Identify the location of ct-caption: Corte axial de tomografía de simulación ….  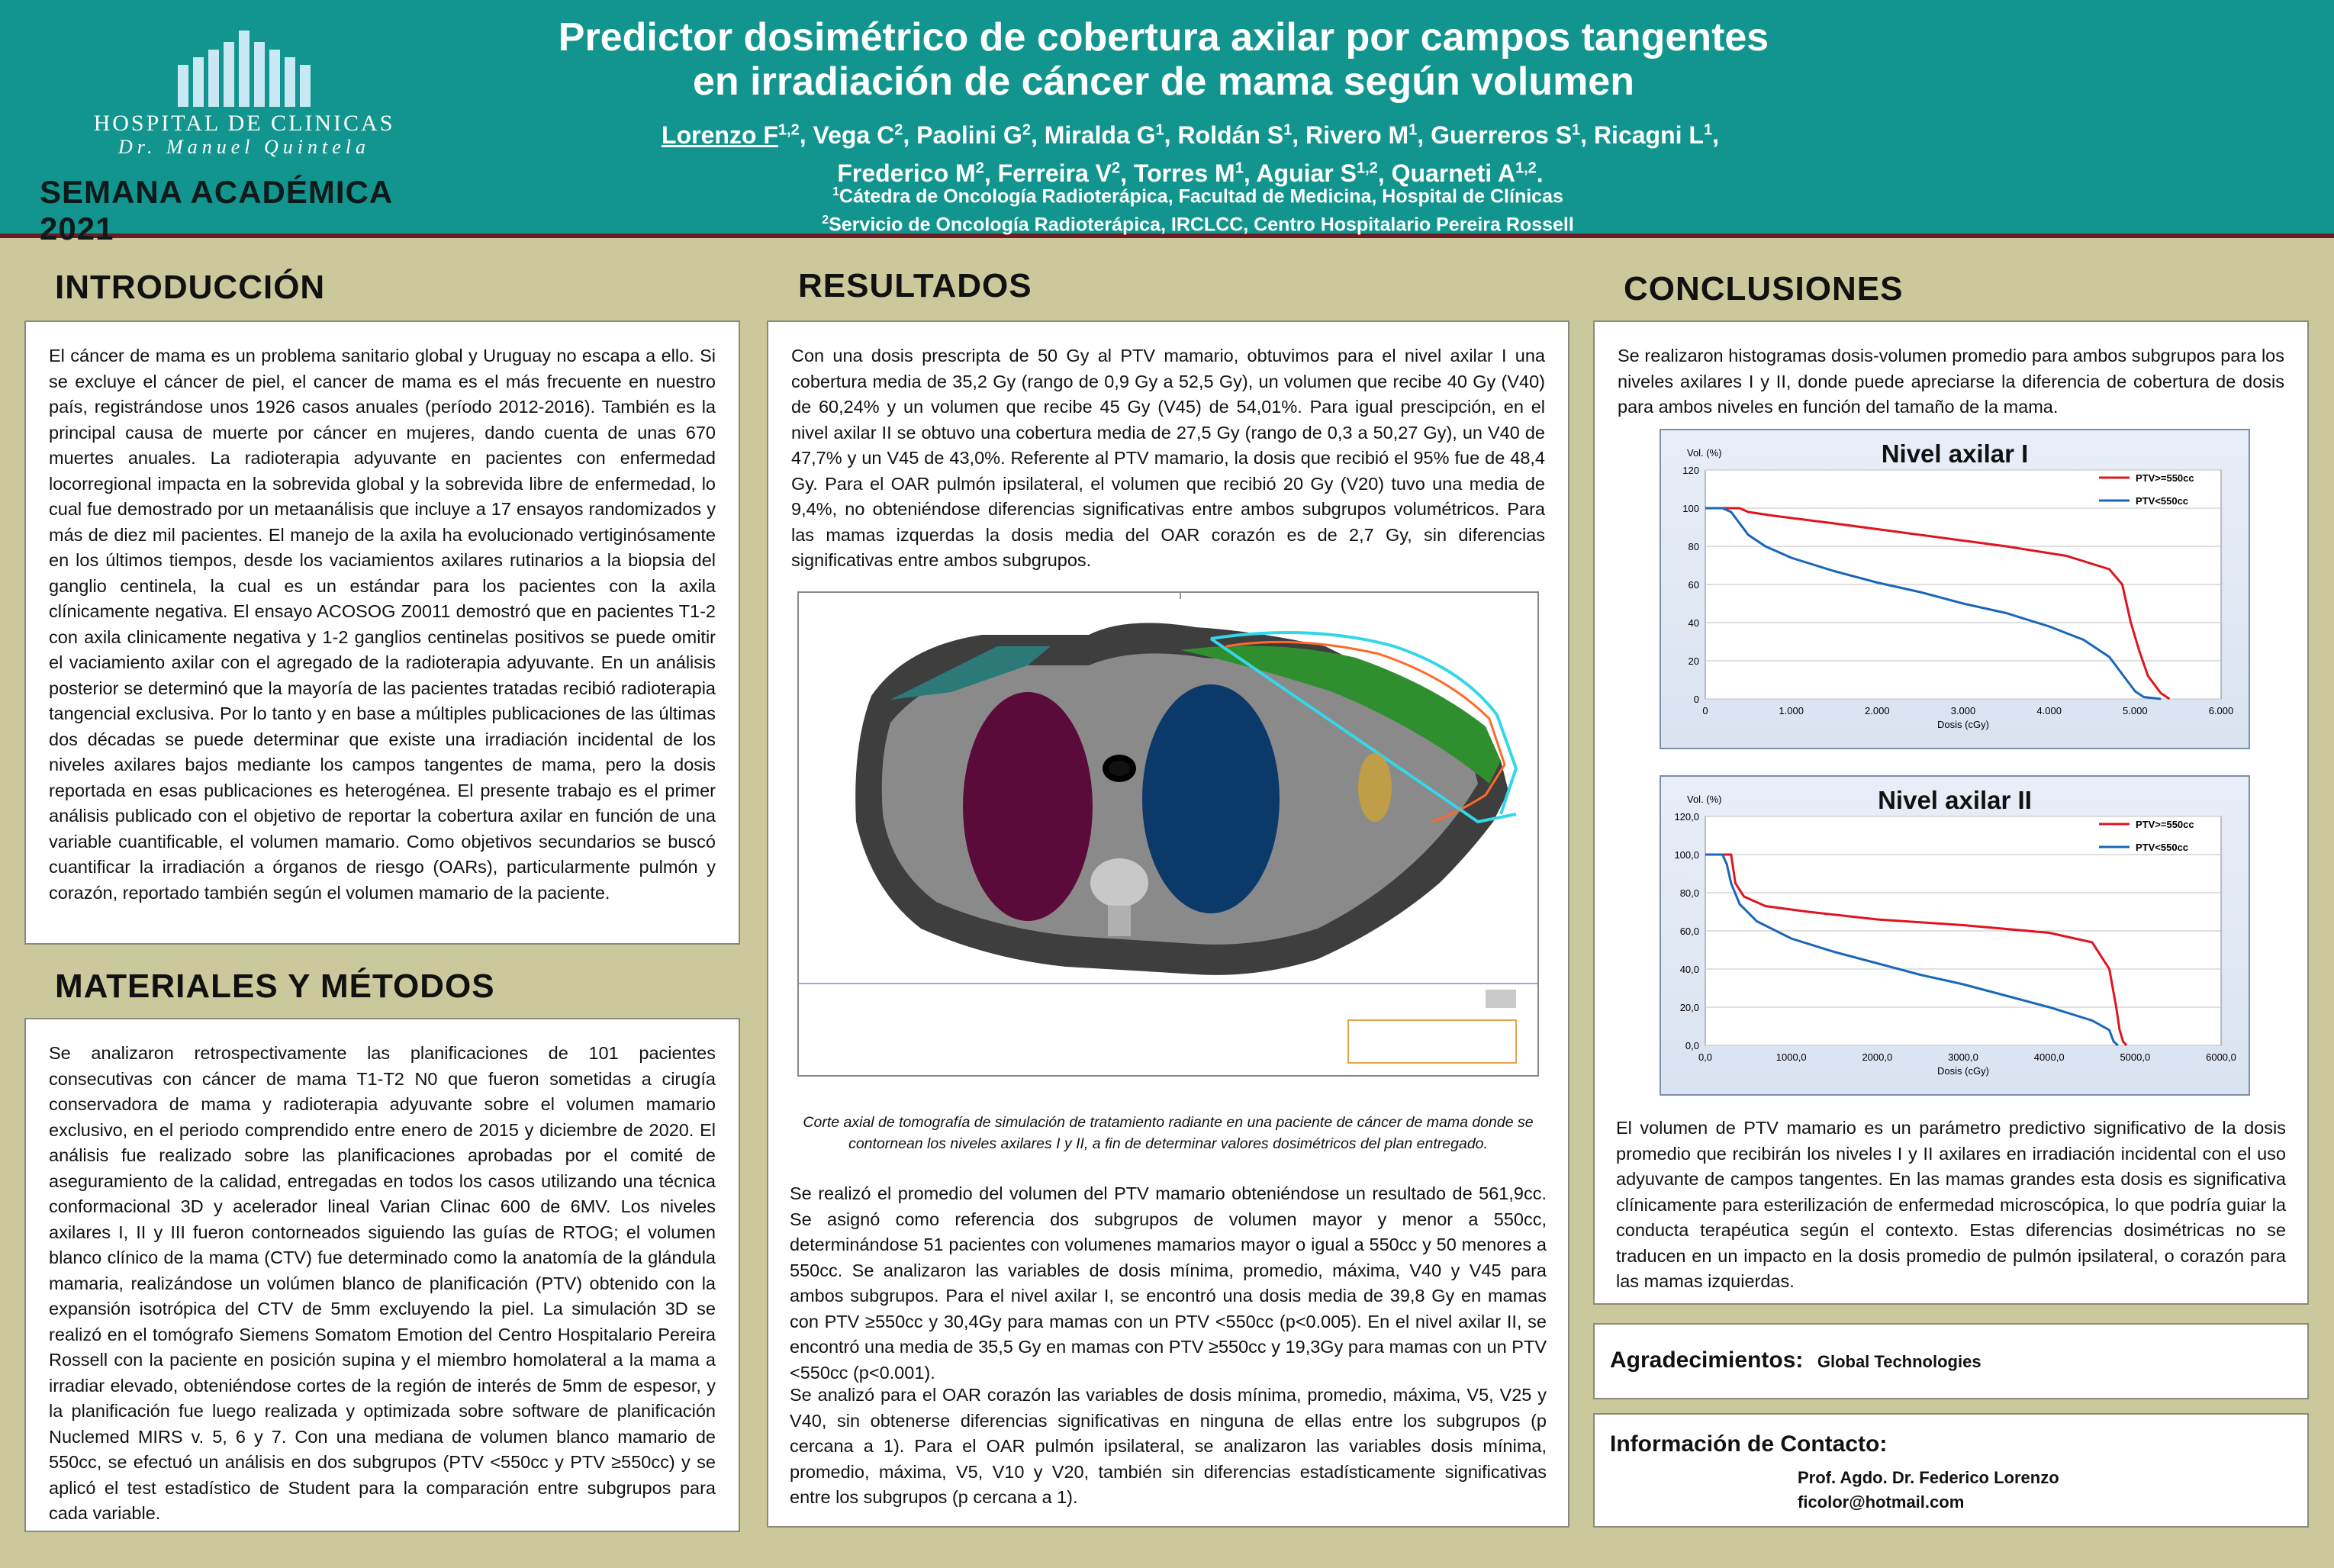
(1168, 1133).